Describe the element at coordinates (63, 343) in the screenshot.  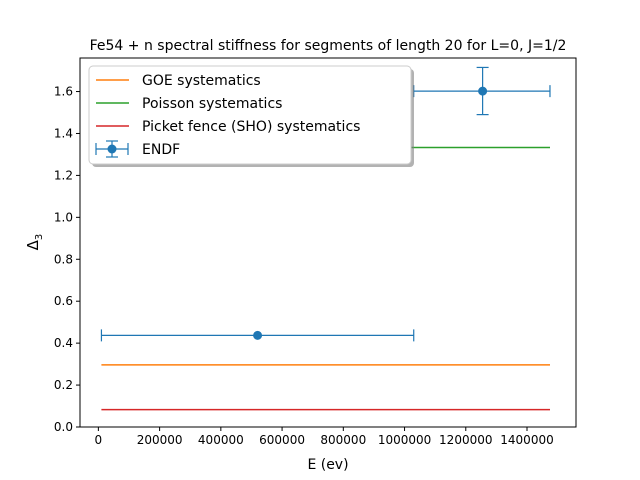
I see `y-tick-label: 0.4` at that location.